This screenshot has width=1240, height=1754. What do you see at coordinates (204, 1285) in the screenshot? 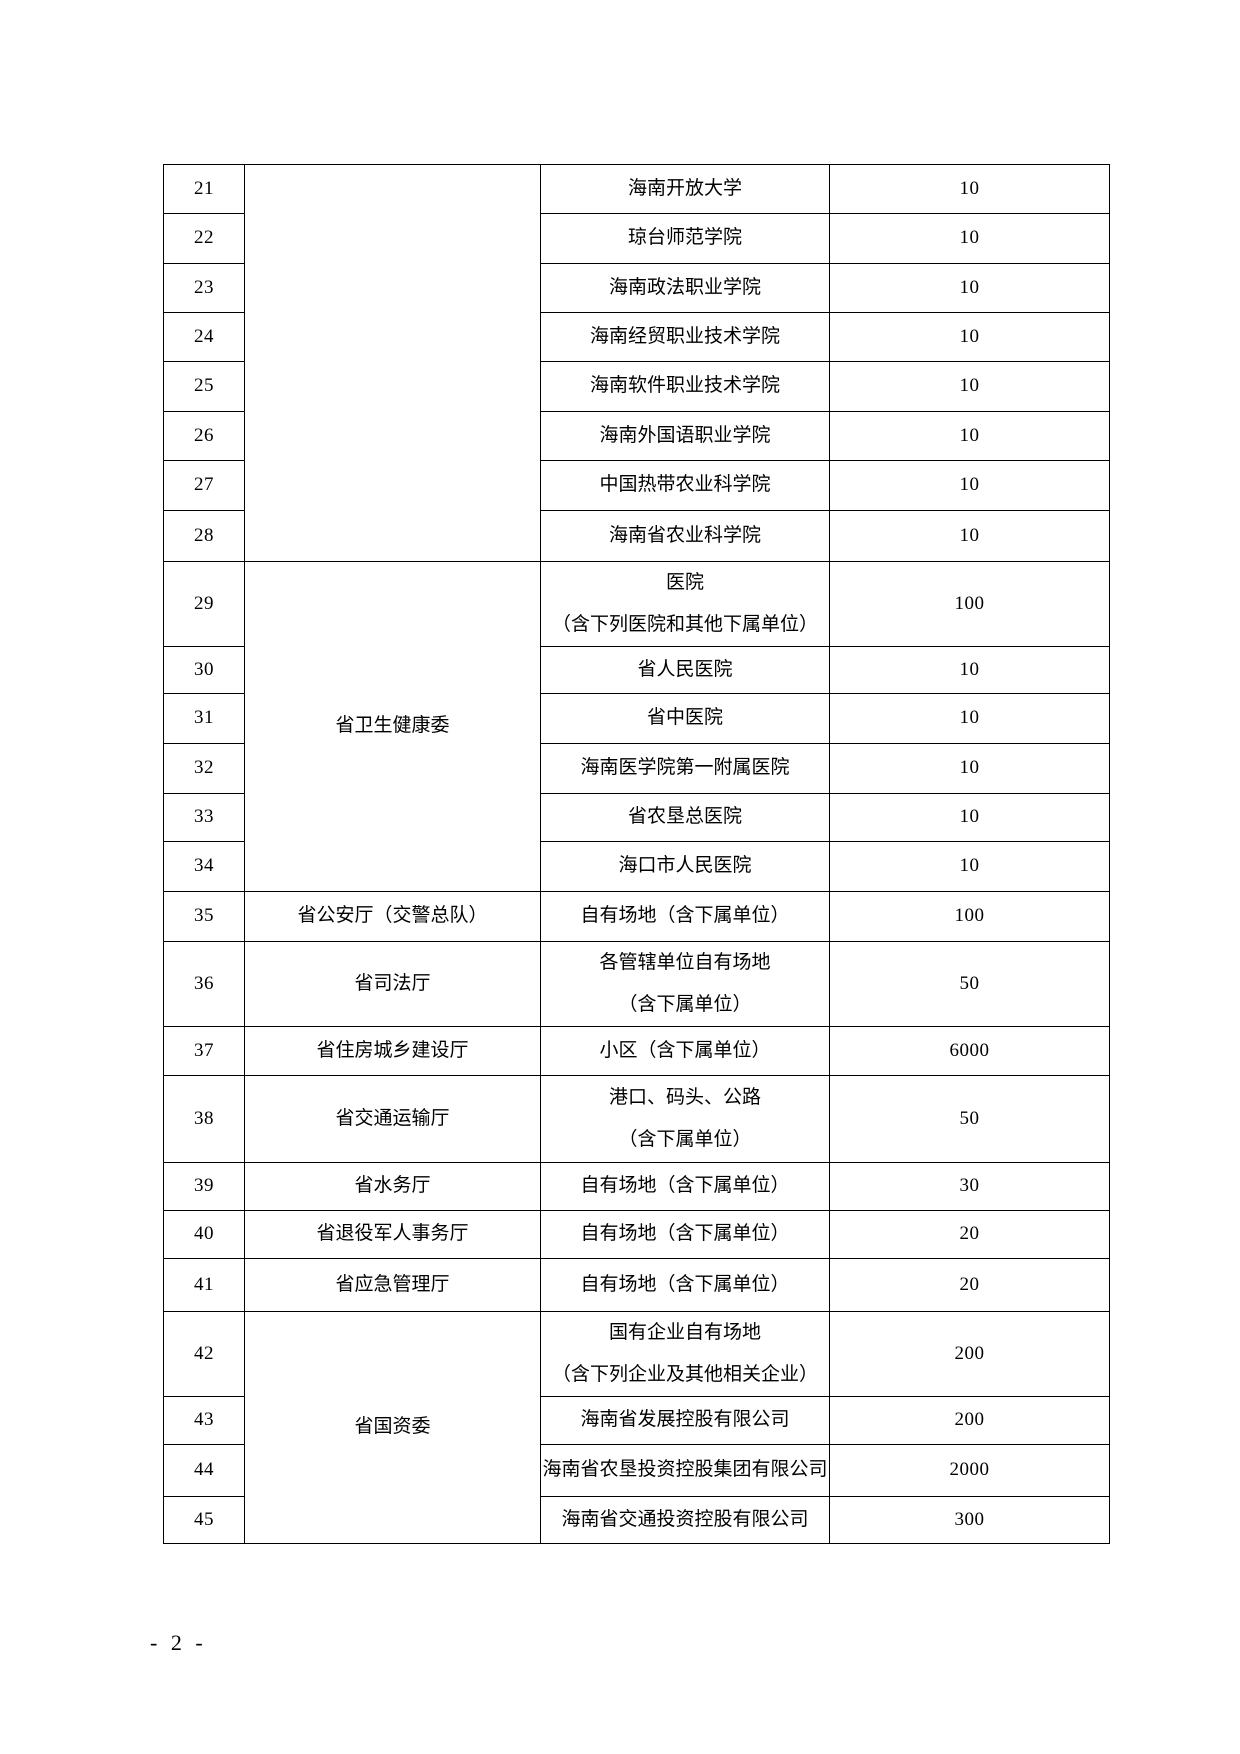
I see `row-number-cell: 41` at bounding box center [204, 1285].